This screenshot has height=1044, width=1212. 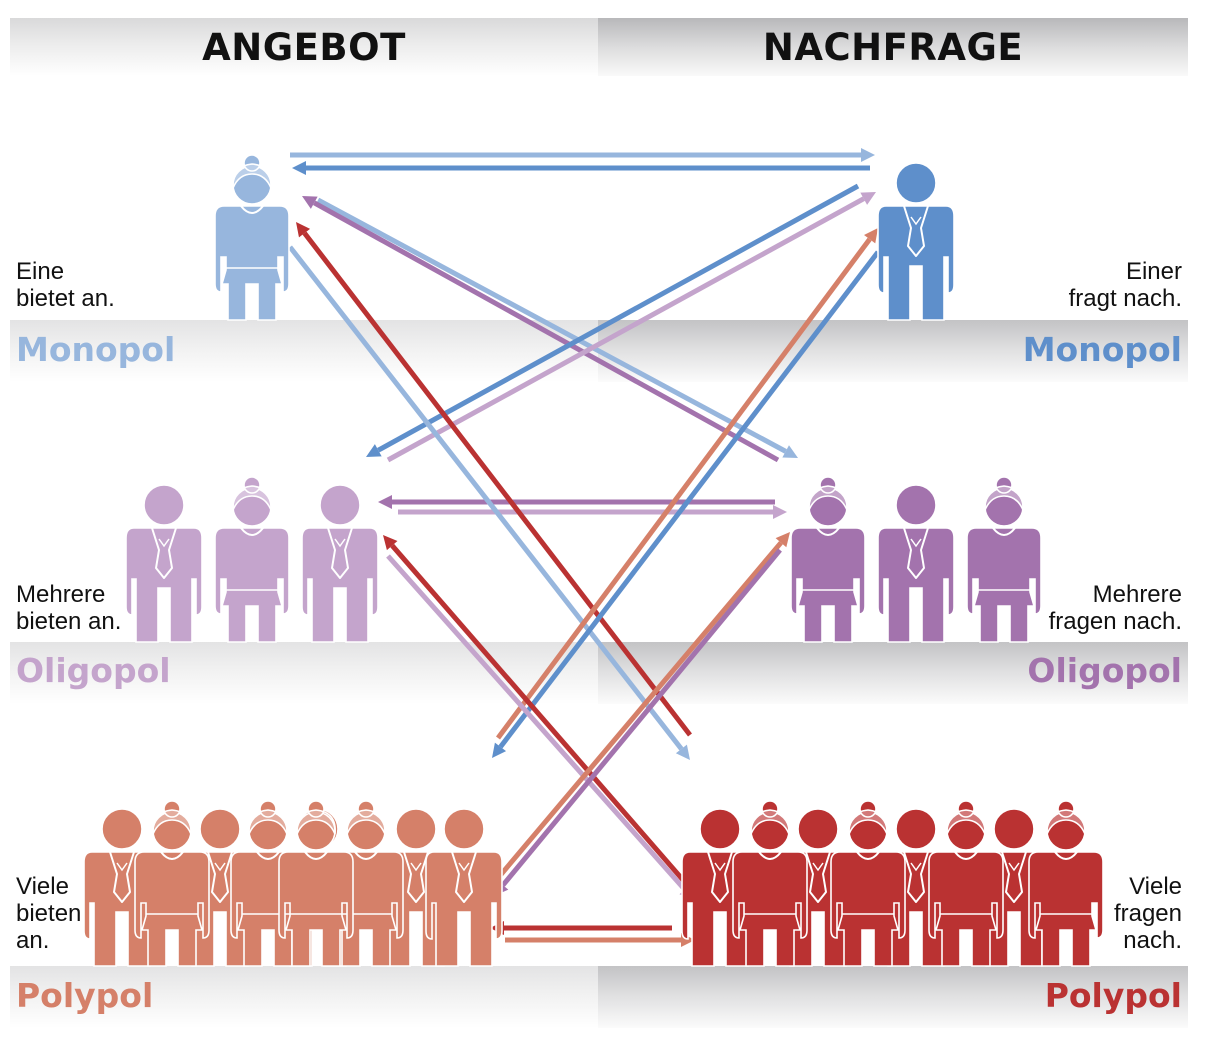 I want to click on label-monopol-angebot-text: Monopol, so click(x=96, y=349).